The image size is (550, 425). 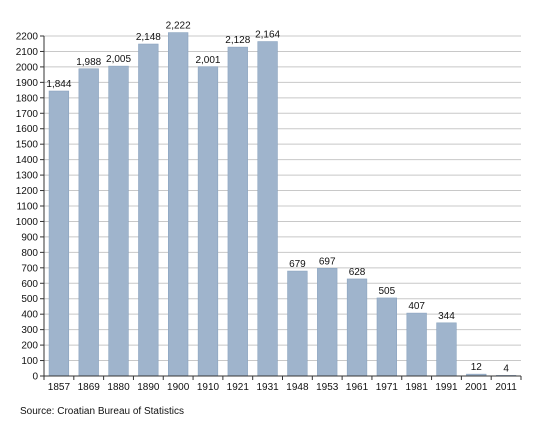 What do you see at coordinates (178, 387) in the screenshot?
I see `x-tick-label-1900: 1900` at bounding box center [178, 387].